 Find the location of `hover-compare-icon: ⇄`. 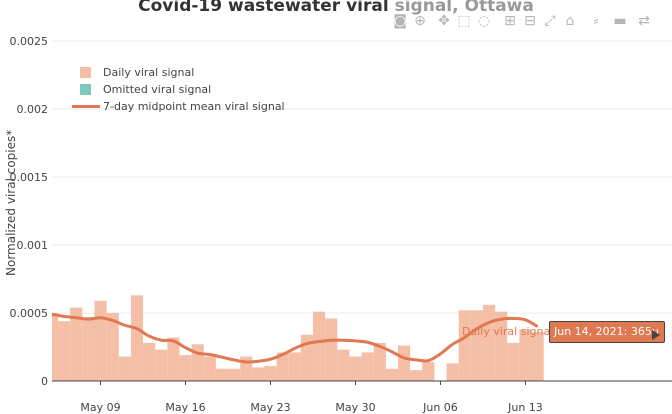

hover-compare-icon: ⇄ is located at coordinates (644, 21).